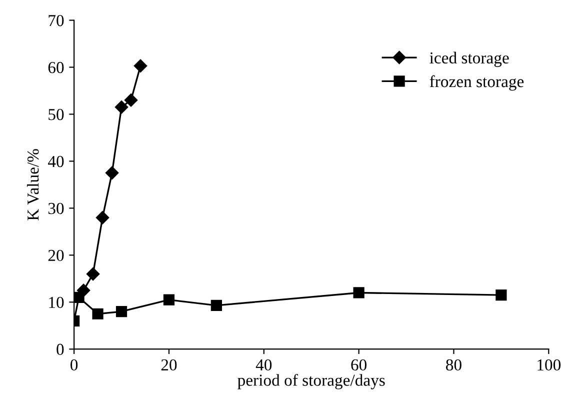  Describe the element at coordinates (469, 59) in the screenshot. I see `legend-label: iced storage` at that location.